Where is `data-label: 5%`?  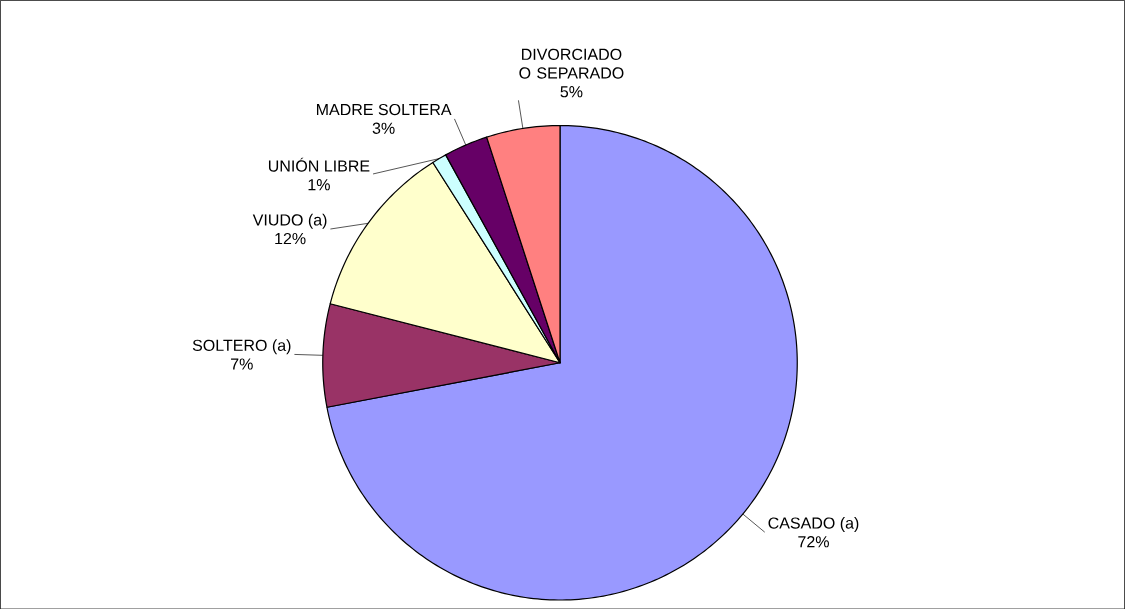 data-label: 5% is located at coordinates (571, 91).